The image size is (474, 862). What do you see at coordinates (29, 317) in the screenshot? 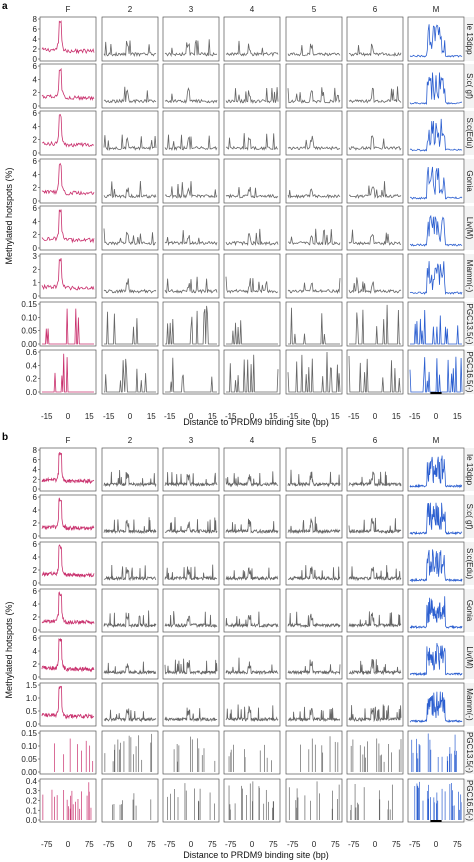
I see `y-tick-label: 0.10` at bounding box center [29, 317].